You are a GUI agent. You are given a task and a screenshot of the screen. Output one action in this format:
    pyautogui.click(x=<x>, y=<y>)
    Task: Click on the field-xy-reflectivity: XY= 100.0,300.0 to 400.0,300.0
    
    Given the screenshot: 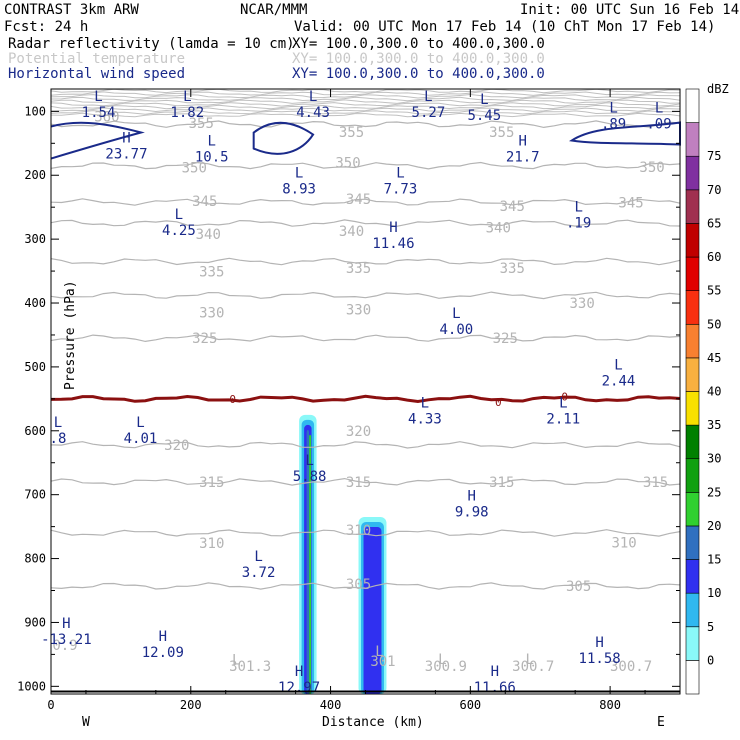 What is the action you would take?
    pyautogui.click(x=418, y=44)
    